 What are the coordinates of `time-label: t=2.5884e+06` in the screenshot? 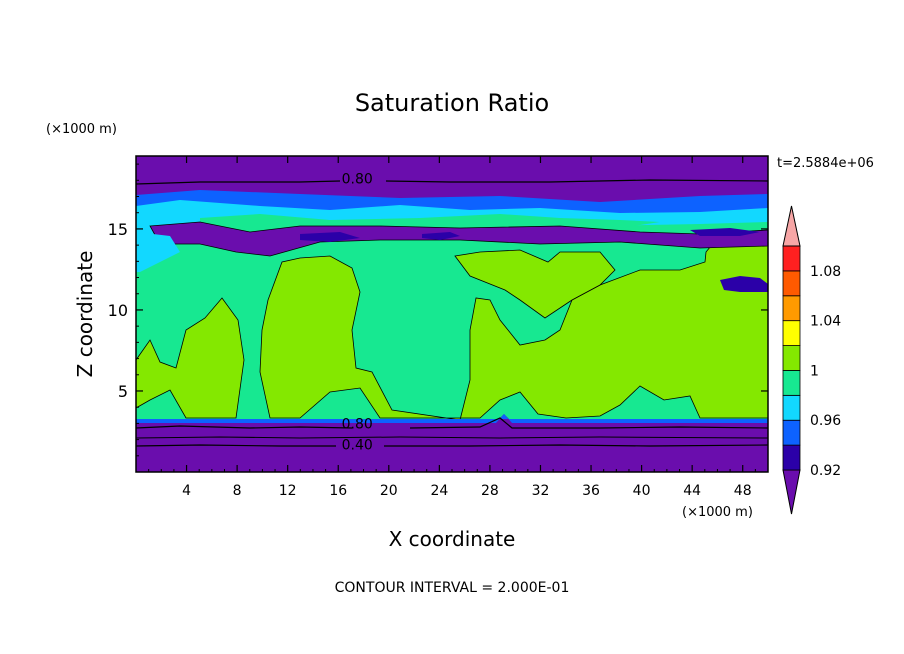 It's located at (825, 163).